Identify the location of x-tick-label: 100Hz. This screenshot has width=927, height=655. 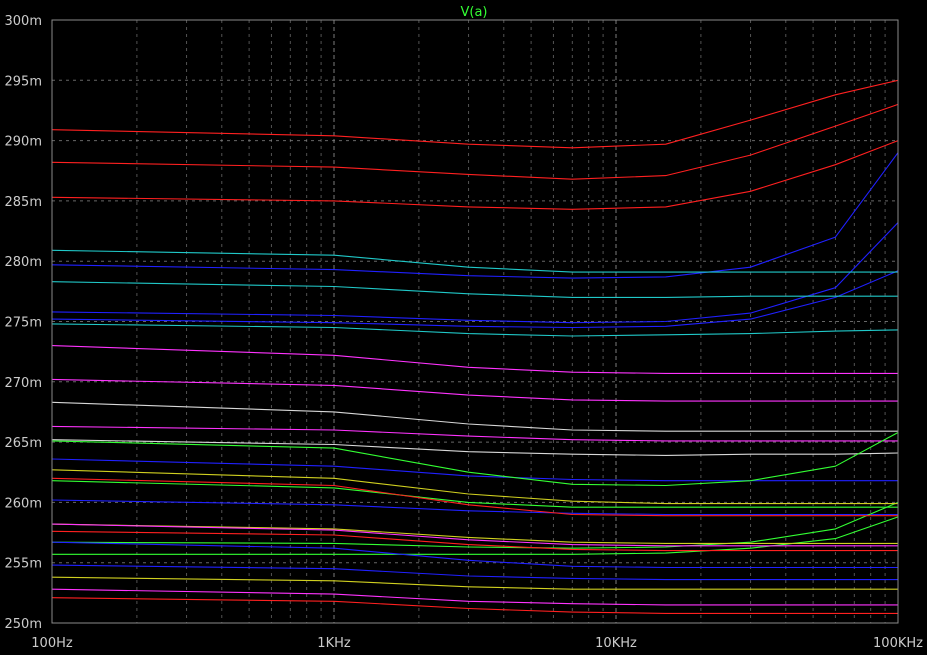
(52, 643).